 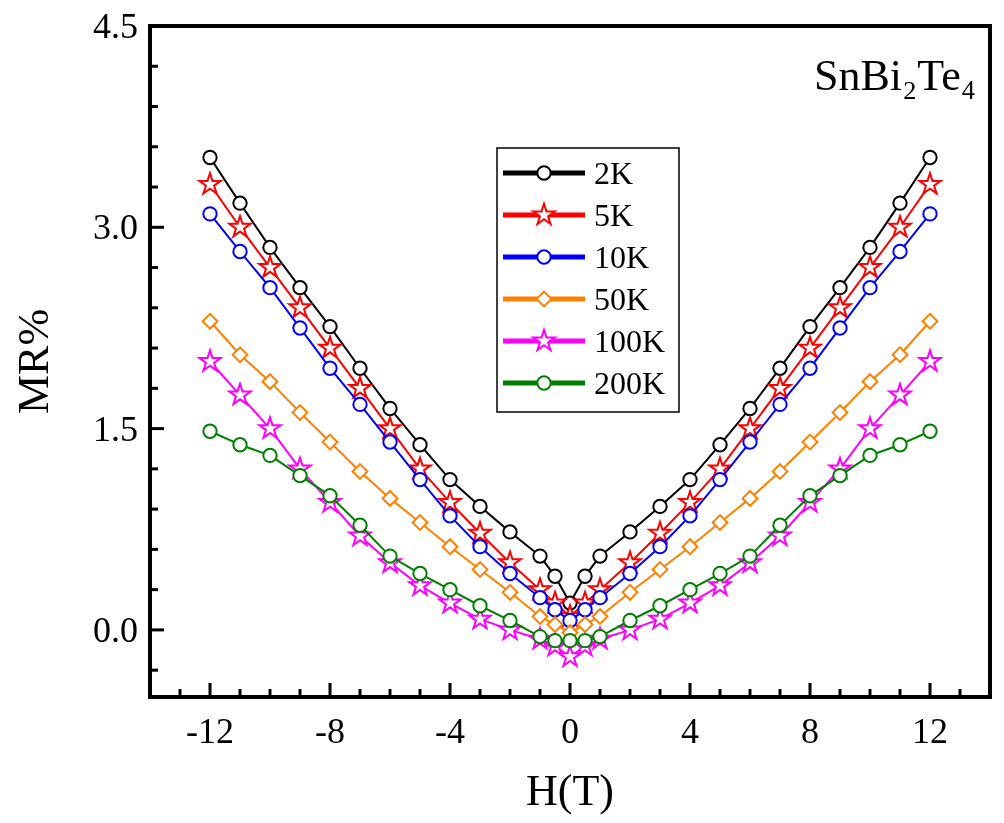 What do you see at coordinates (115, 629) in the screenshot?
I see `y-tick-label: 0.0` at bounding box center [115, 629].